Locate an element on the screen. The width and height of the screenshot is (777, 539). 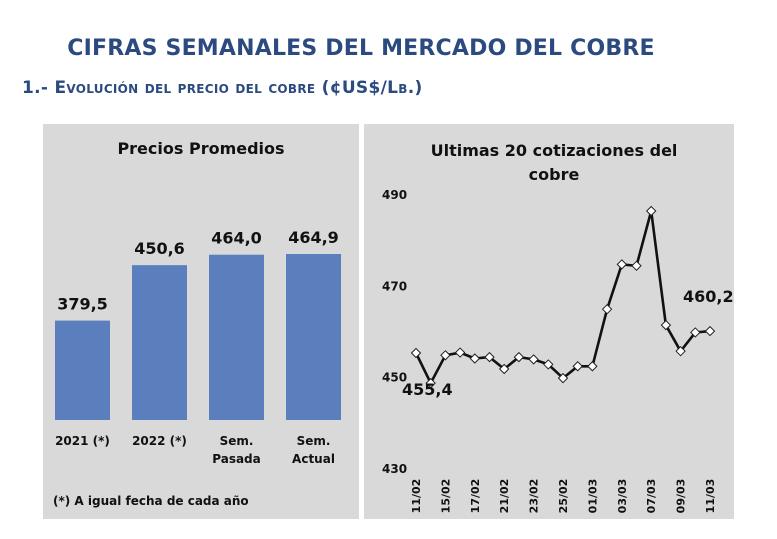
bar-category-label-3: Sem. Pasada is located at coordinates (236, 450).